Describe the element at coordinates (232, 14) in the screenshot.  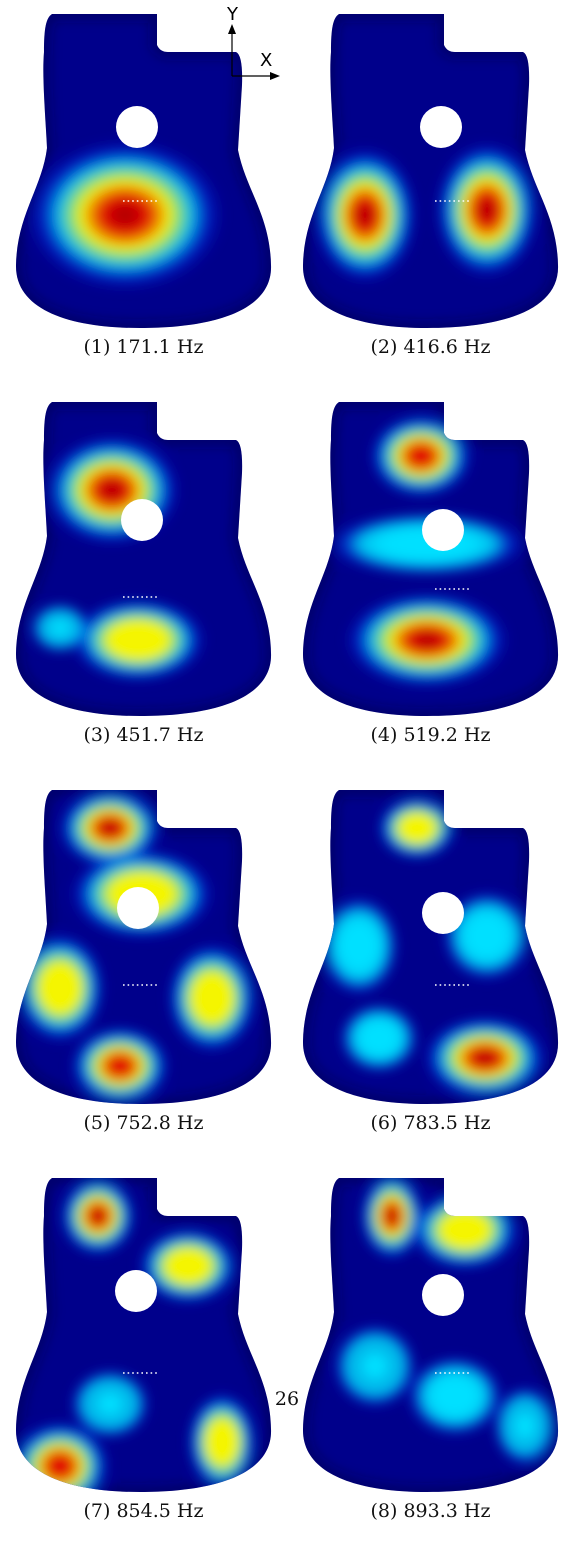
I see `y-axis-label: Y` at that location.